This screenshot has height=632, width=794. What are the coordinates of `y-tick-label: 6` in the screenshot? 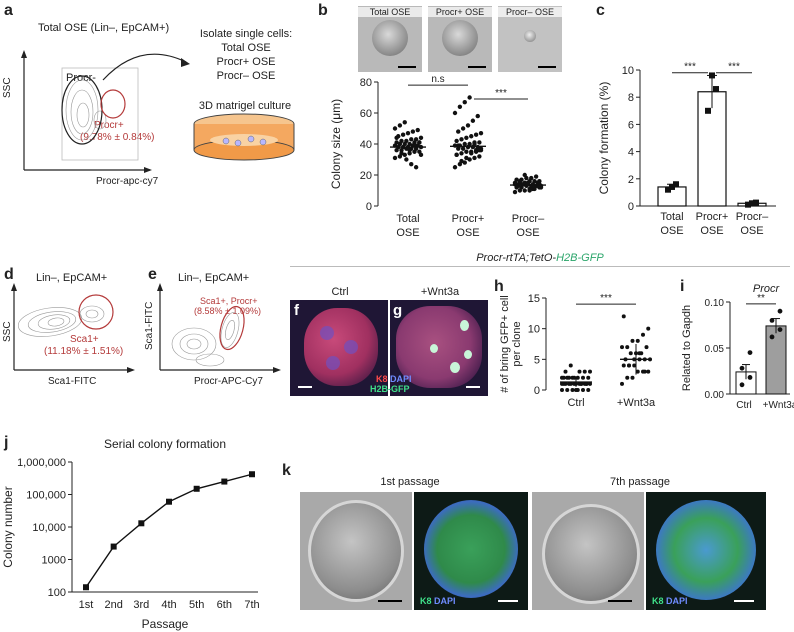 It's located at (631, 125).